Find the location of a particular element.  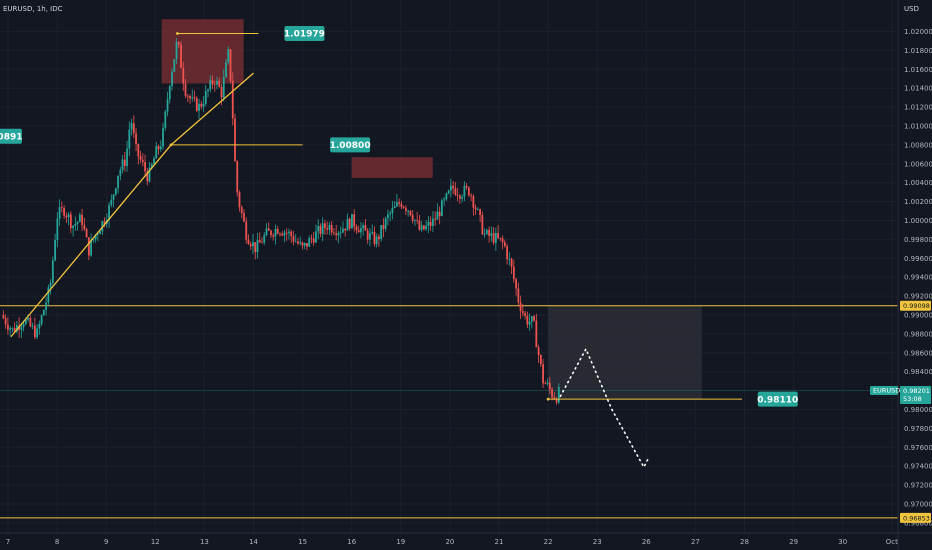

time-tick-label: 9 is located at coordinates (106, 542).